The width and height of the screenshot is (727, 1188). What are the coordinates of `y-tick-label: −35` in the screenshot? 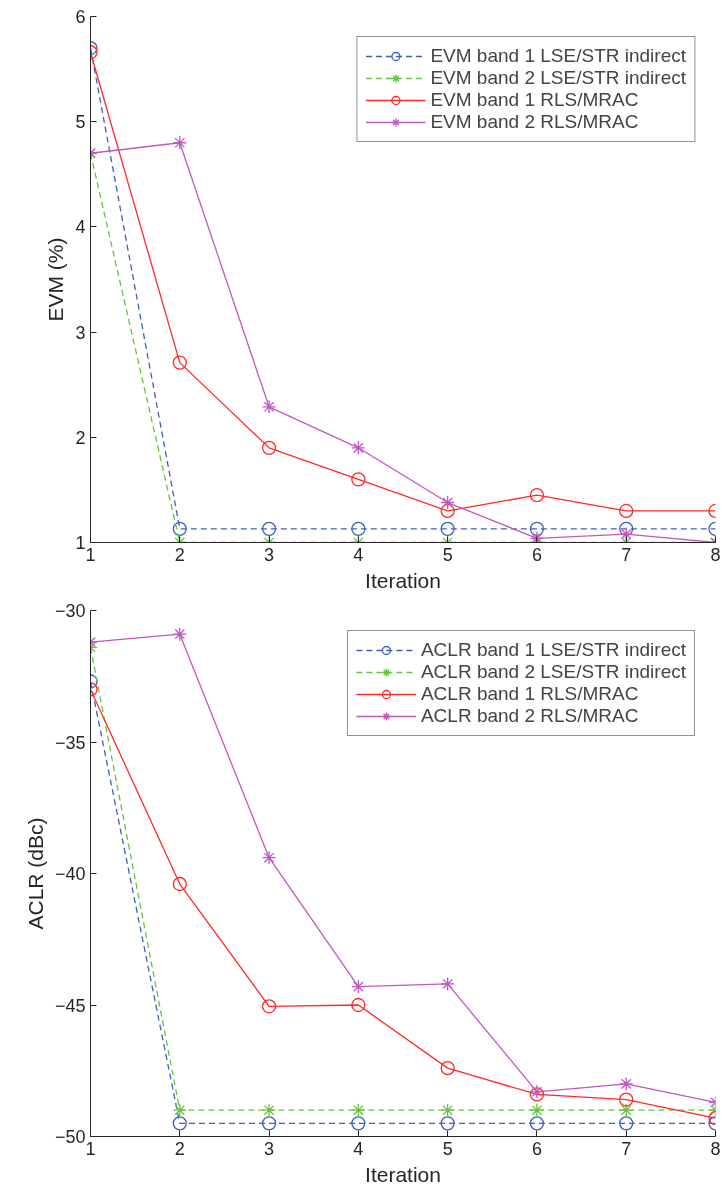 It's located at (70, 742).